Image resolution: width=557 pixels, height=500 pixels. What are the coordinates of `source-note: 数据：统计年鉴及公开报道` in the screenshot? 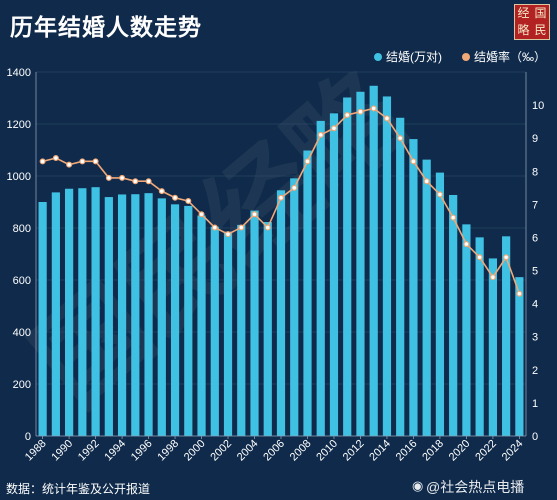 It's located at (78, 489).